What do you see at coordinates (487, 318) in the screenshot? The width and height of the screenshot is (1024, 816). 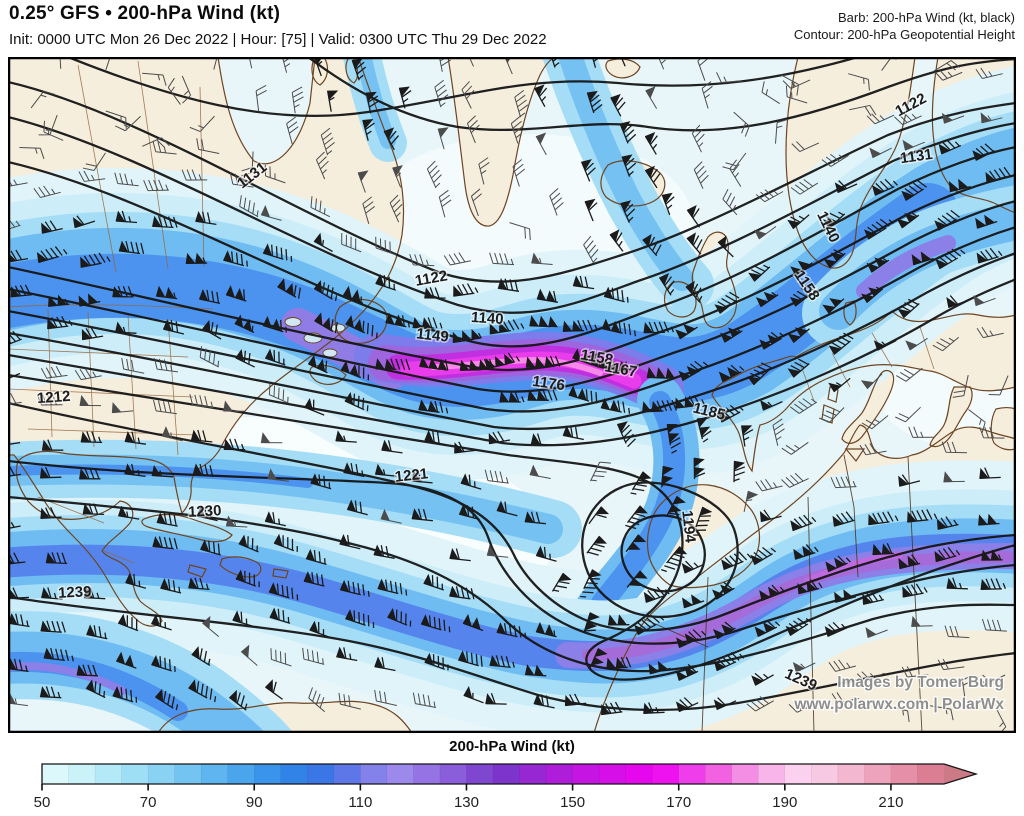 I see `contour-label: 1140` at bounding box center [487, 318].